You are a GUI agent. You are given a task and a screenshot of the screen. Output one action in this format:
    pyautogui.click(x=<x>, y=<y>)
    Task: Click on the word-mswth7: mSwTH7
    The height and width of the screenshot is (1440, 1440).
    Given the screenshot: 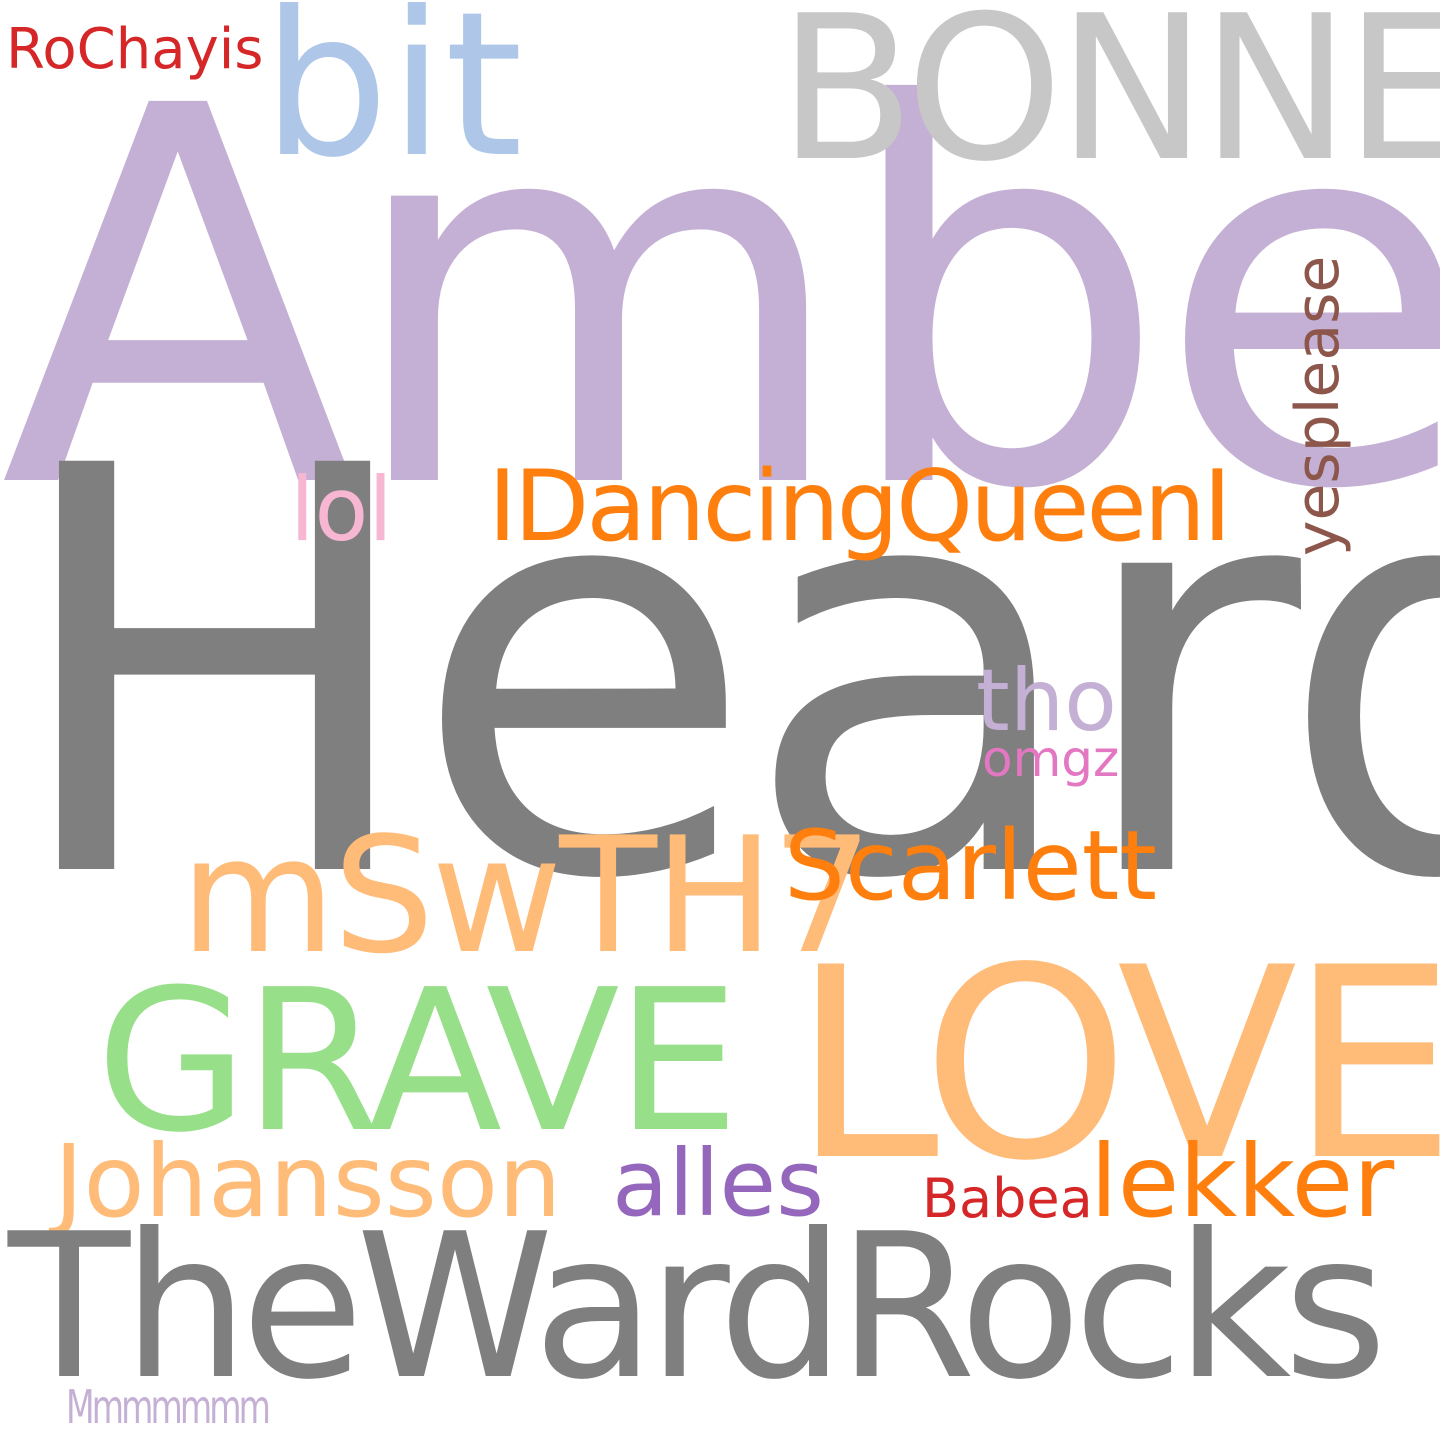 What is the action you would take?
    pyautogui.click(x=526, y=895)
    